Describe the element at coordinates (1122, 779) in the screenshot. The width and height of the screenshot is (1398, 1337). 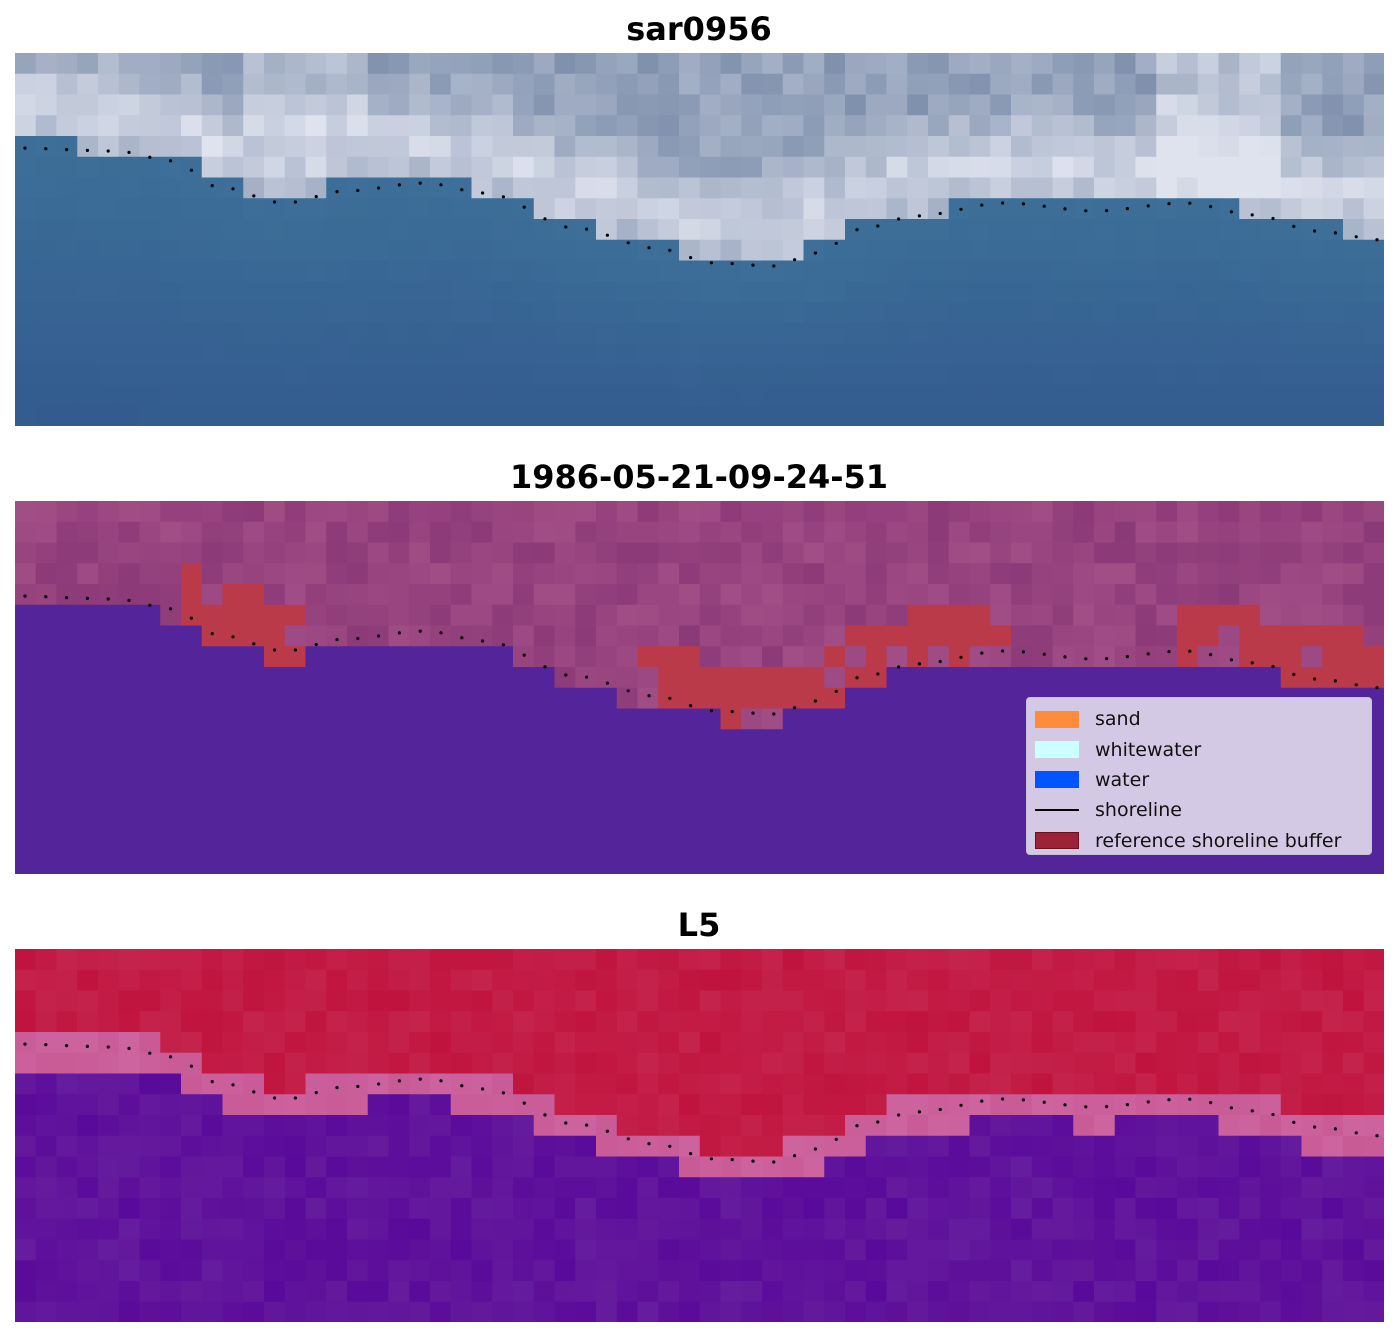
I see `legend-label: water` at that location.